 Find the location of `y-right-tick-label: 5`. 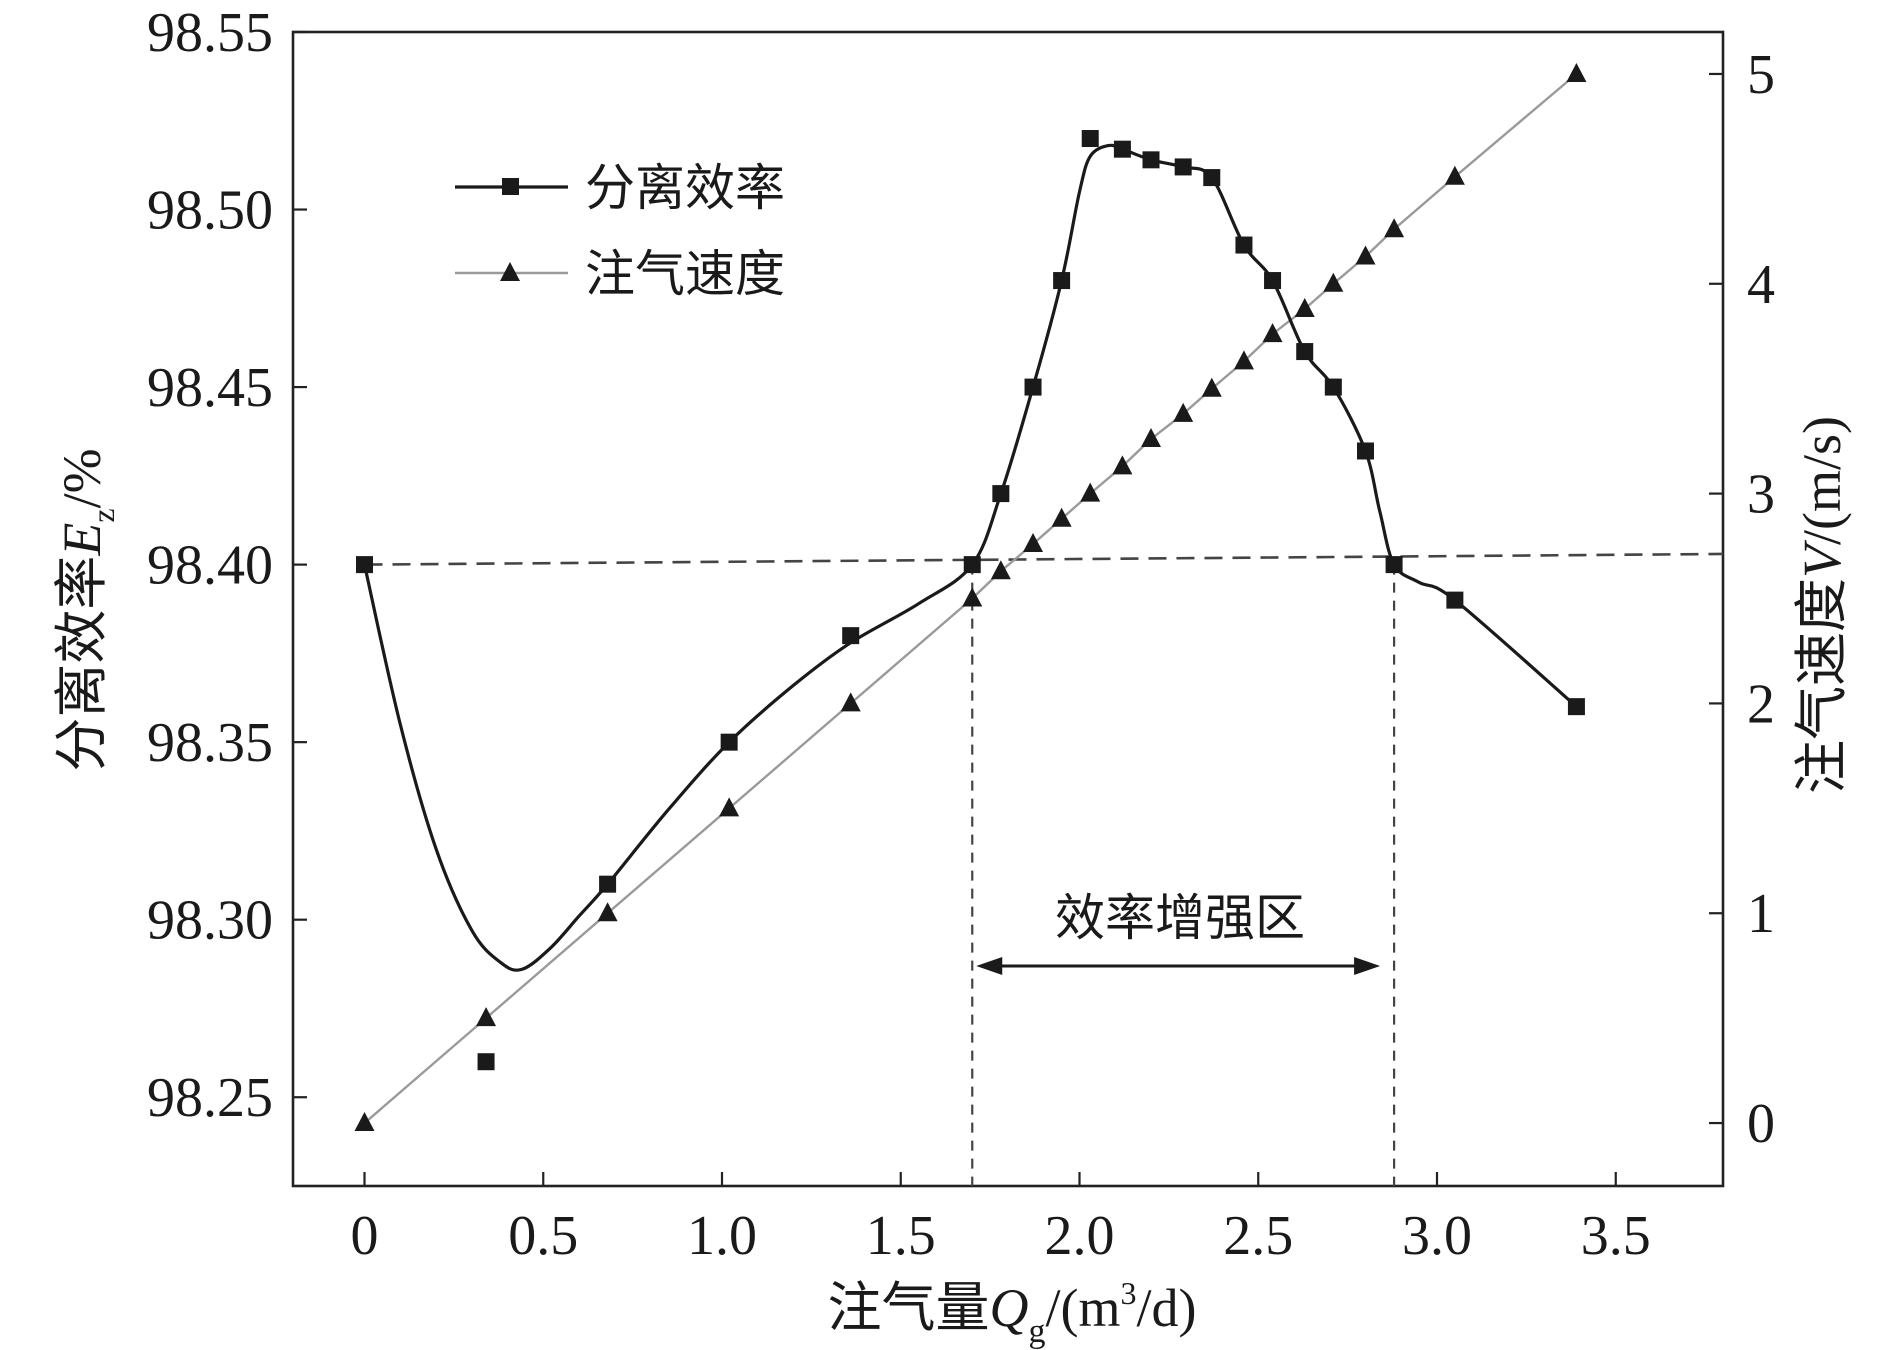

y-right-tick-label: 5 is located at coordinates (1761, 75).